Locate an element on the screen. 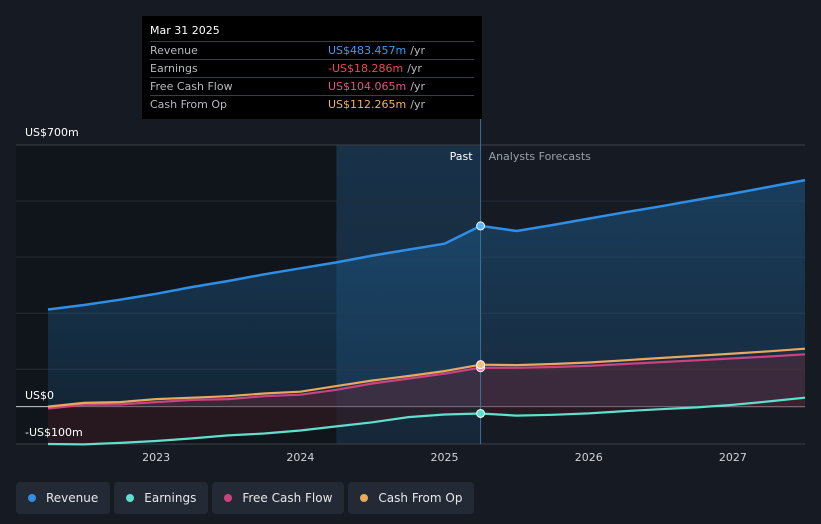  x-tick-label: 2023 is located at coordinates (156, 457).